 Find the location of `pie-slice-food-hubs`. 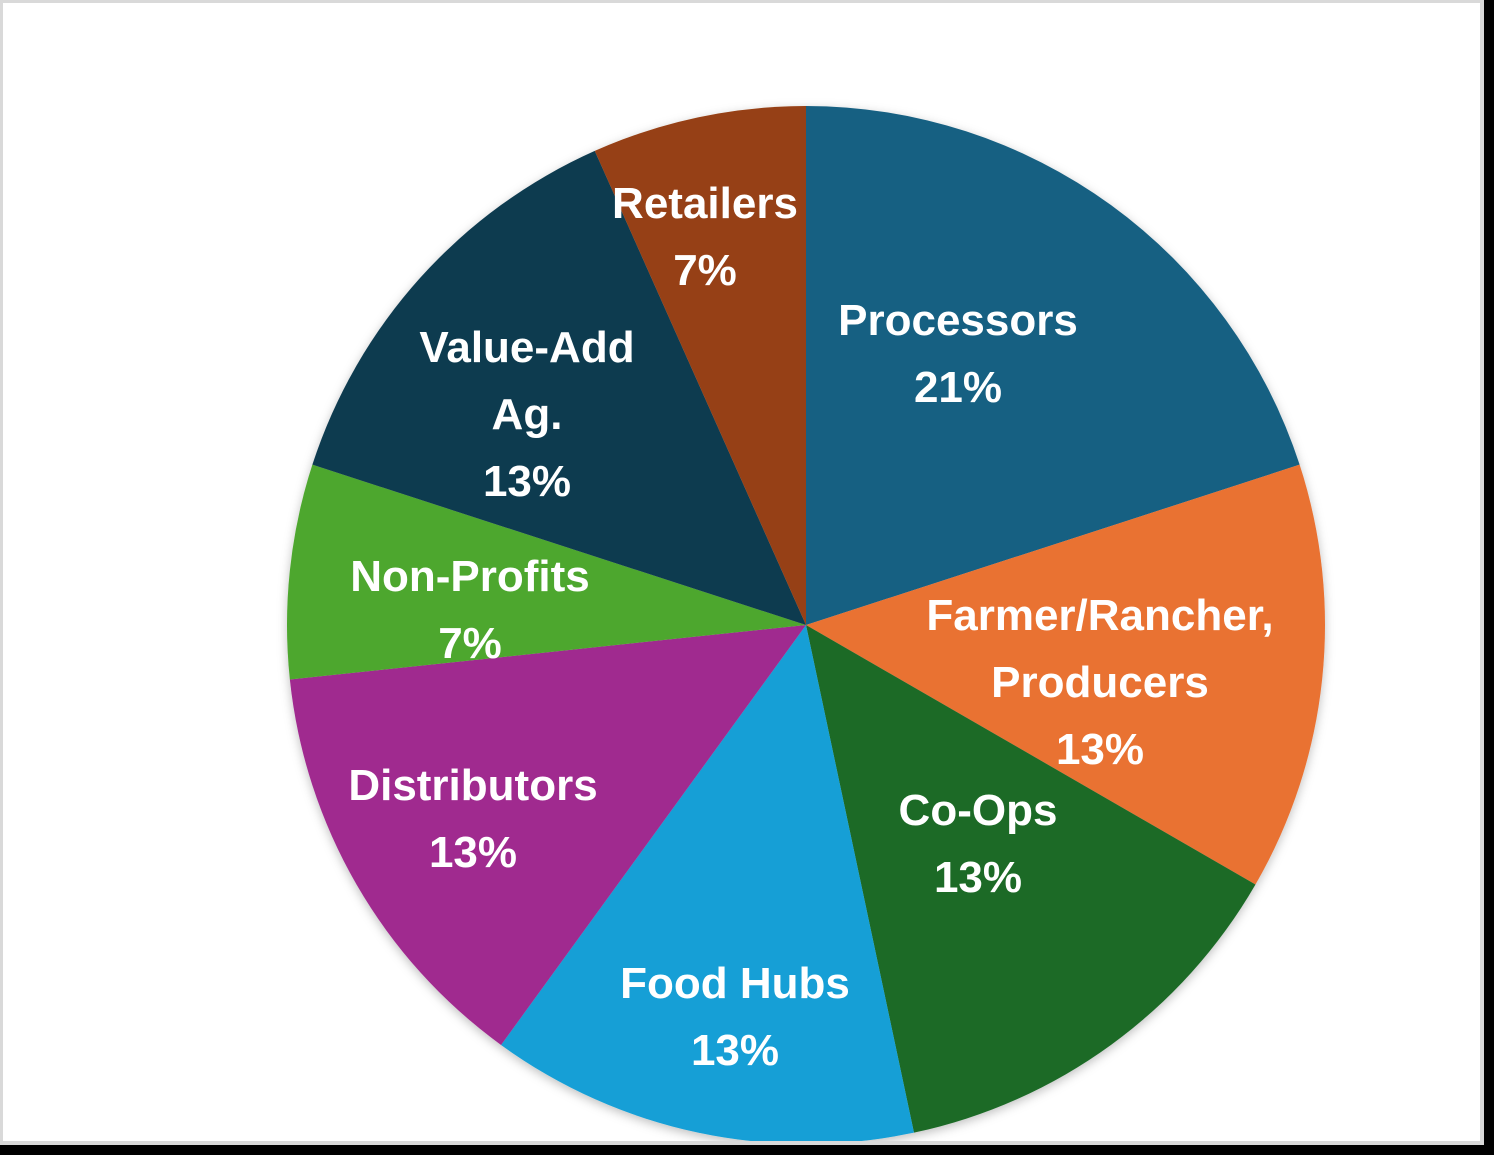

pie-slice-food-hubs is located at coordinates (707, 883).